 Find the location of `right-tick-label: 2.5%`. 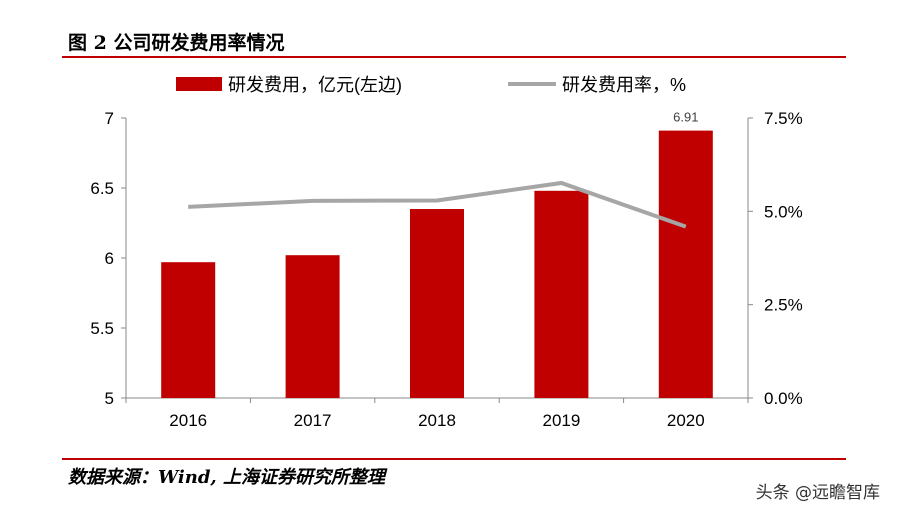

right-tick-label: 2.5% is located at coordinates (783, 305).